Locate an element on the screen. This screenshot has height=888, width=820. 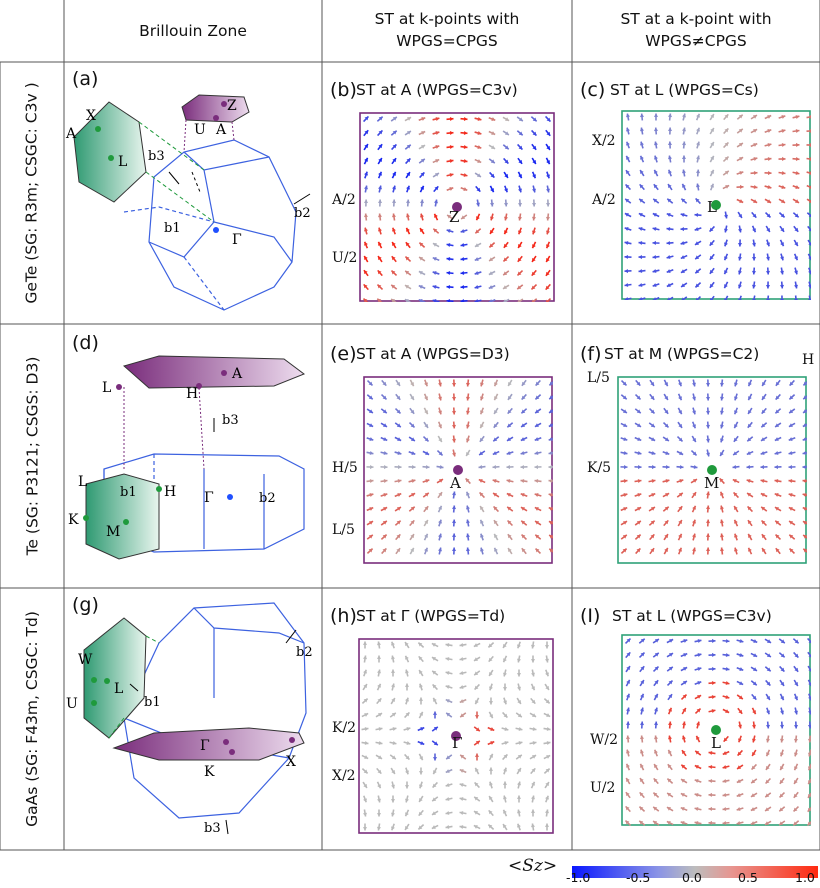
row-label-te: Te (SG: P3121; CSGS: D3) is located at coordinates (32, 456).